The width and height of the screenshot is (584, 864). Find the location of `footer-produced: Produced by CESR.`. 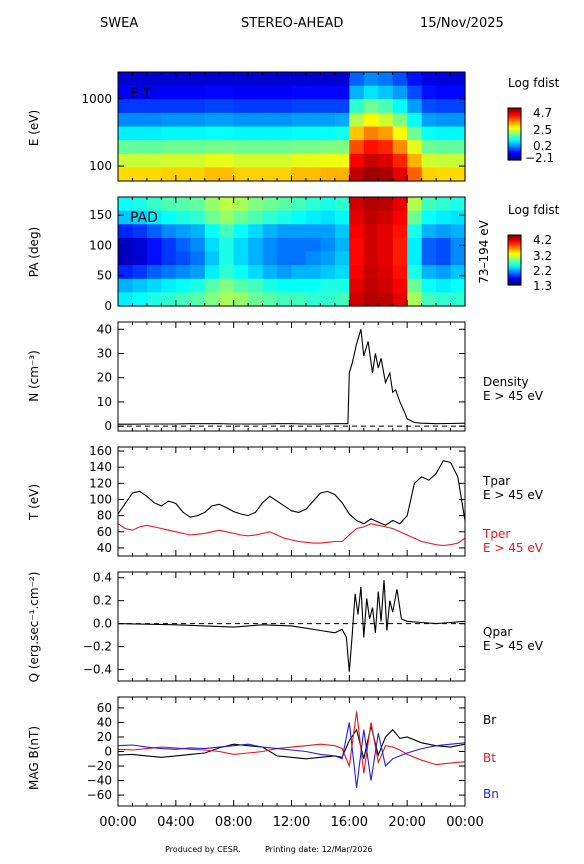

footer-produced: Produced by CESR. is located at coordinates (203, 849).